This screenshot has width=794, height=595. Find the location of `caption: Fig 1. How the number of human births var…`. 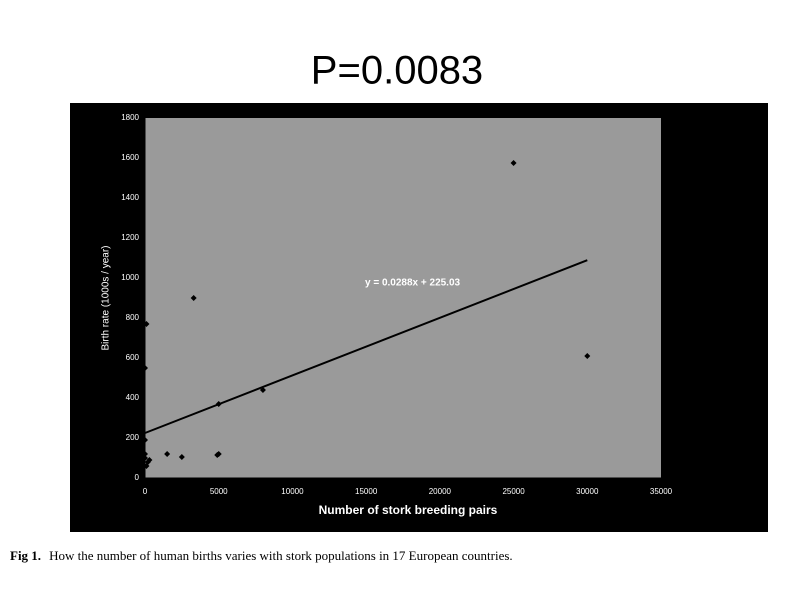

caption: Fig 1. How the number of human births var… is located at coordinates (261, 555).